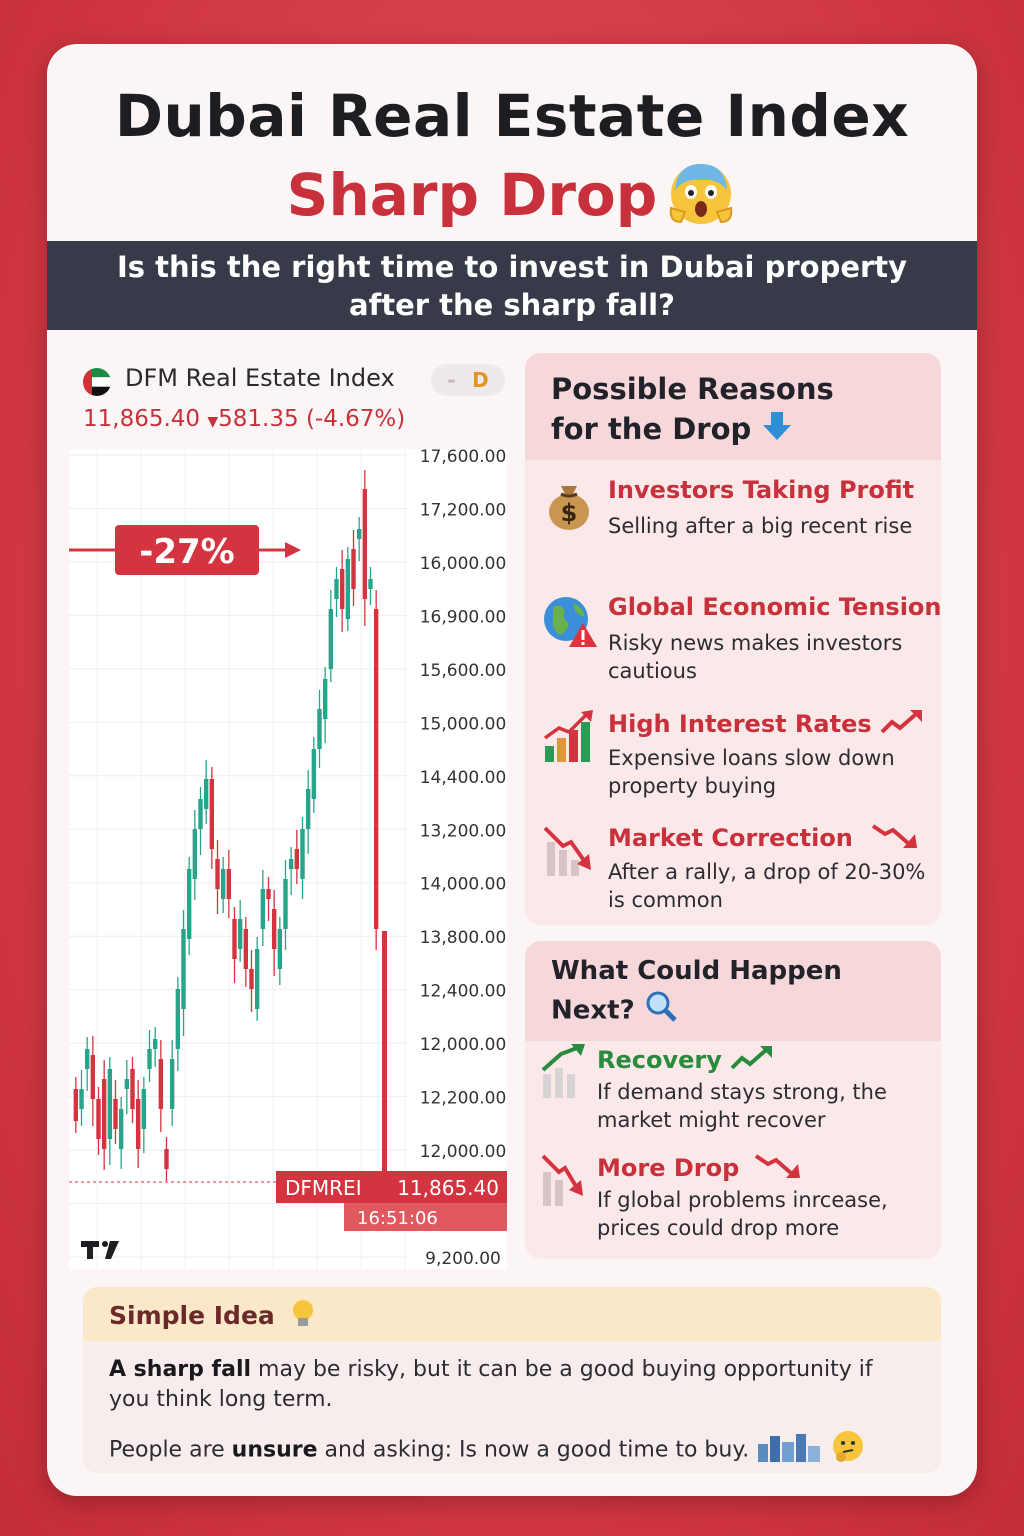 This screenshot has width=1024, height=1536. Describe the element at coordinates (260, 378) in the screenshot. I see `chart-title: DFM Real Estate Index` at that location.